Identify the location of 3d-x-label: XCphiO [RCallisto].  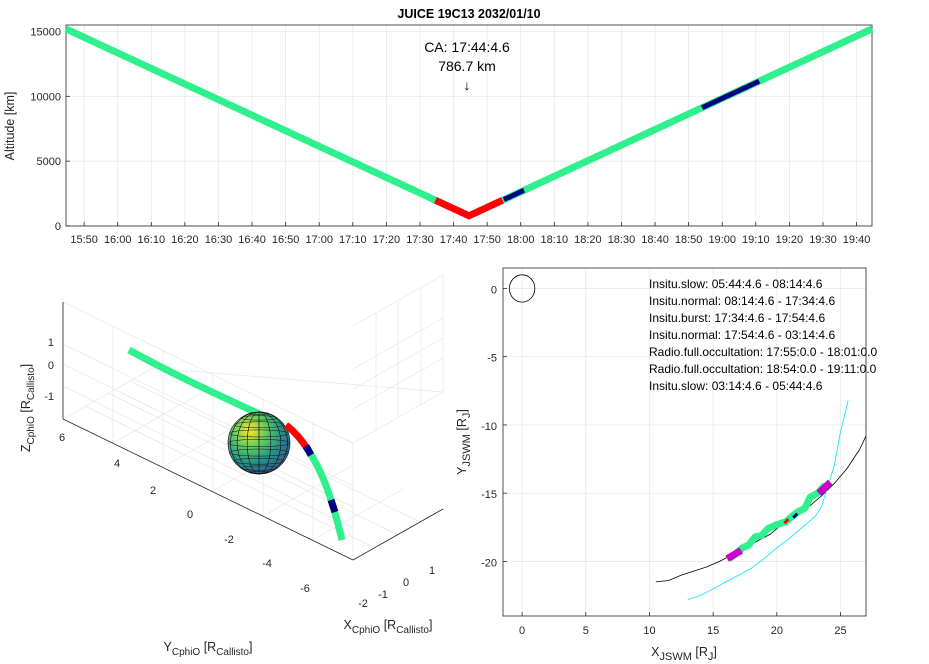
(388, 627).